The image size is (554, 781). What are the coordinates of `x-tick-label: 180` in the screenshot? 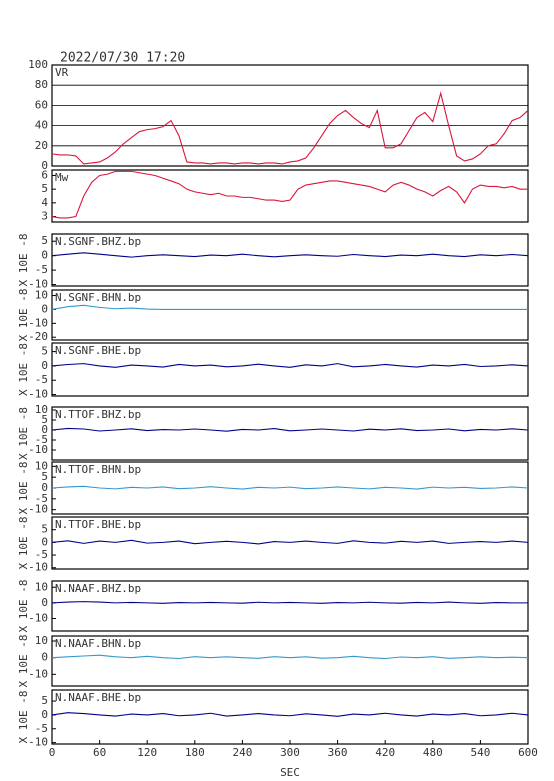 It's located at (195, 752).